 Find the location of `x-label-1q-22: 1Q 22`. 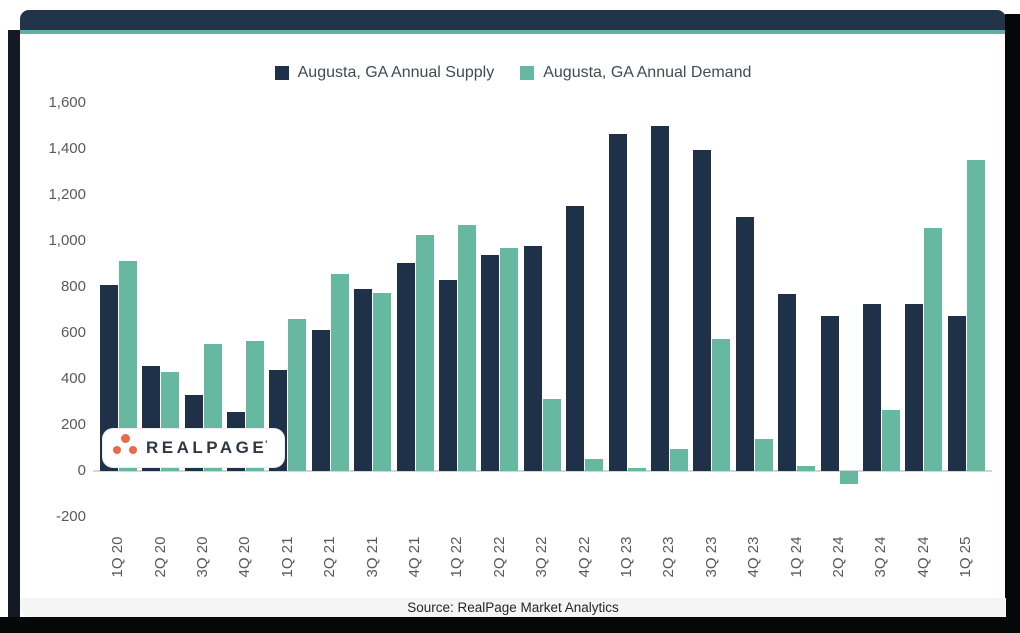

x-label-1q-22: 1Q 22 is located at coordinates (456, 557).